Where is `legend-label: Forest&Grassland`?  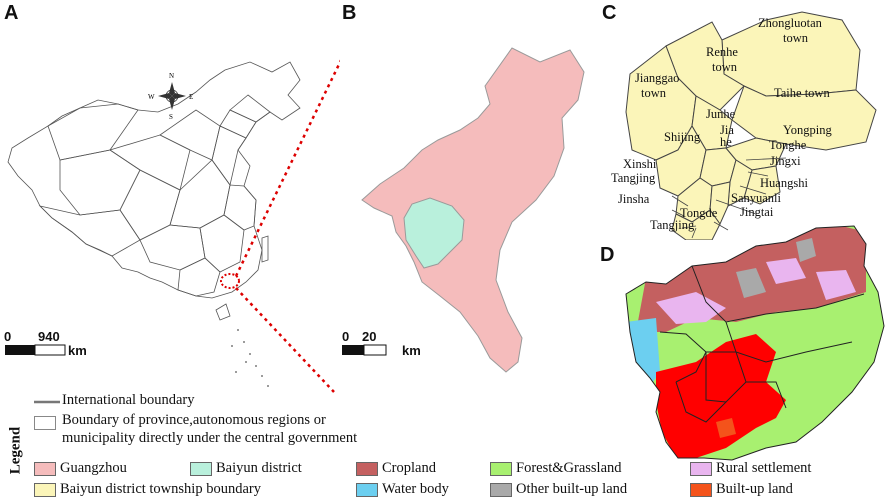 legend-label: Forest&Grassland is located at coordinates (569, 468).